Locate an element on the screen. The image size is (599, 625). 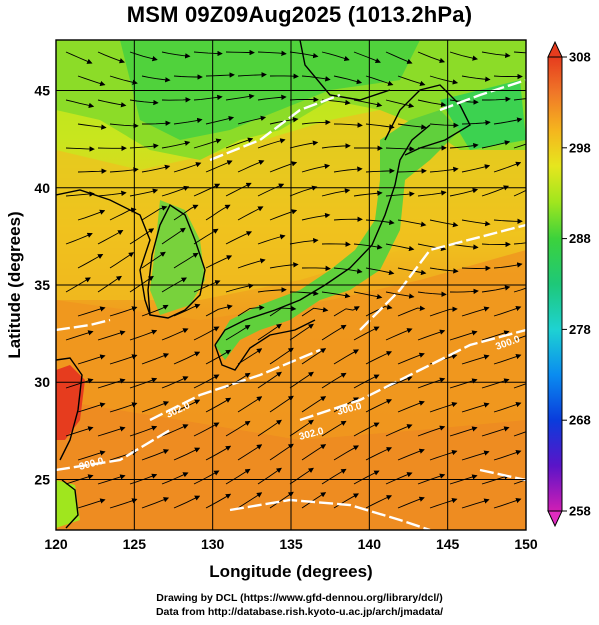
y-tick-label: 25 is located at coordinates (42, 479).